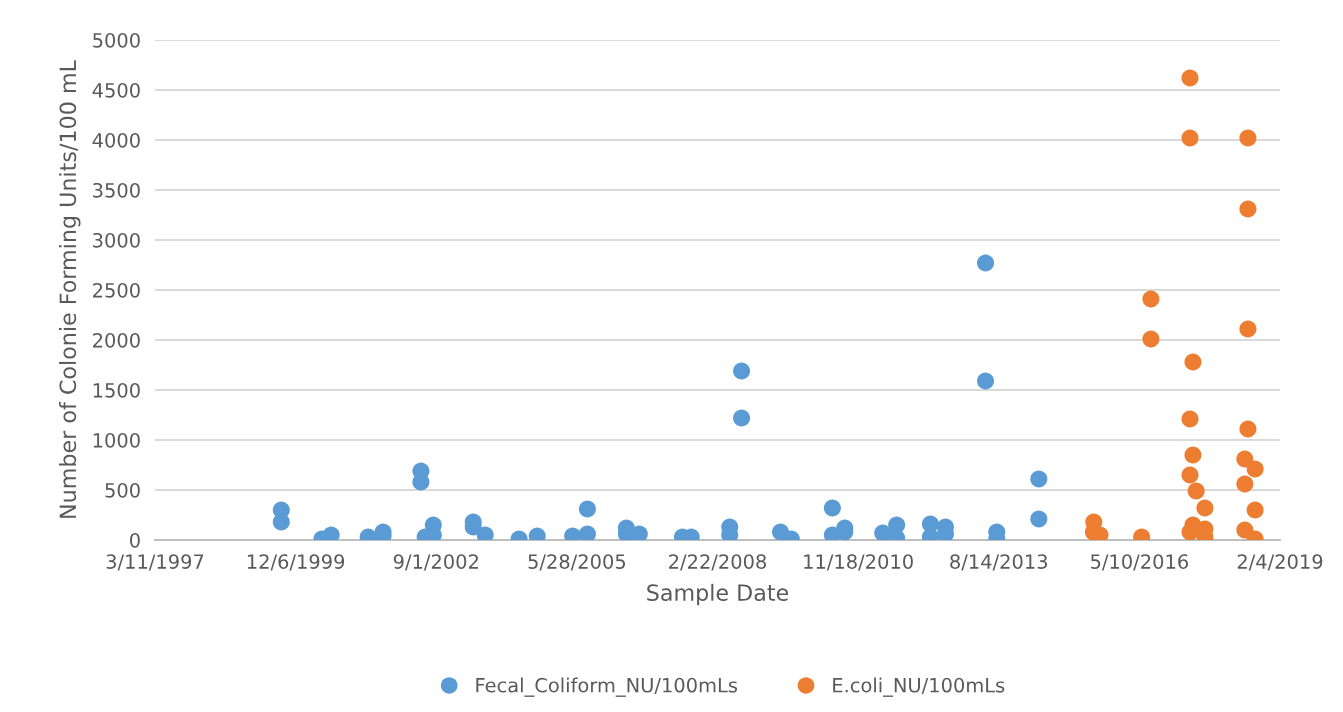  What do you see at coordinates (116, 40) in the screenshot?
I see `y-tick-label: 5000` at bounding box center [116, 40].